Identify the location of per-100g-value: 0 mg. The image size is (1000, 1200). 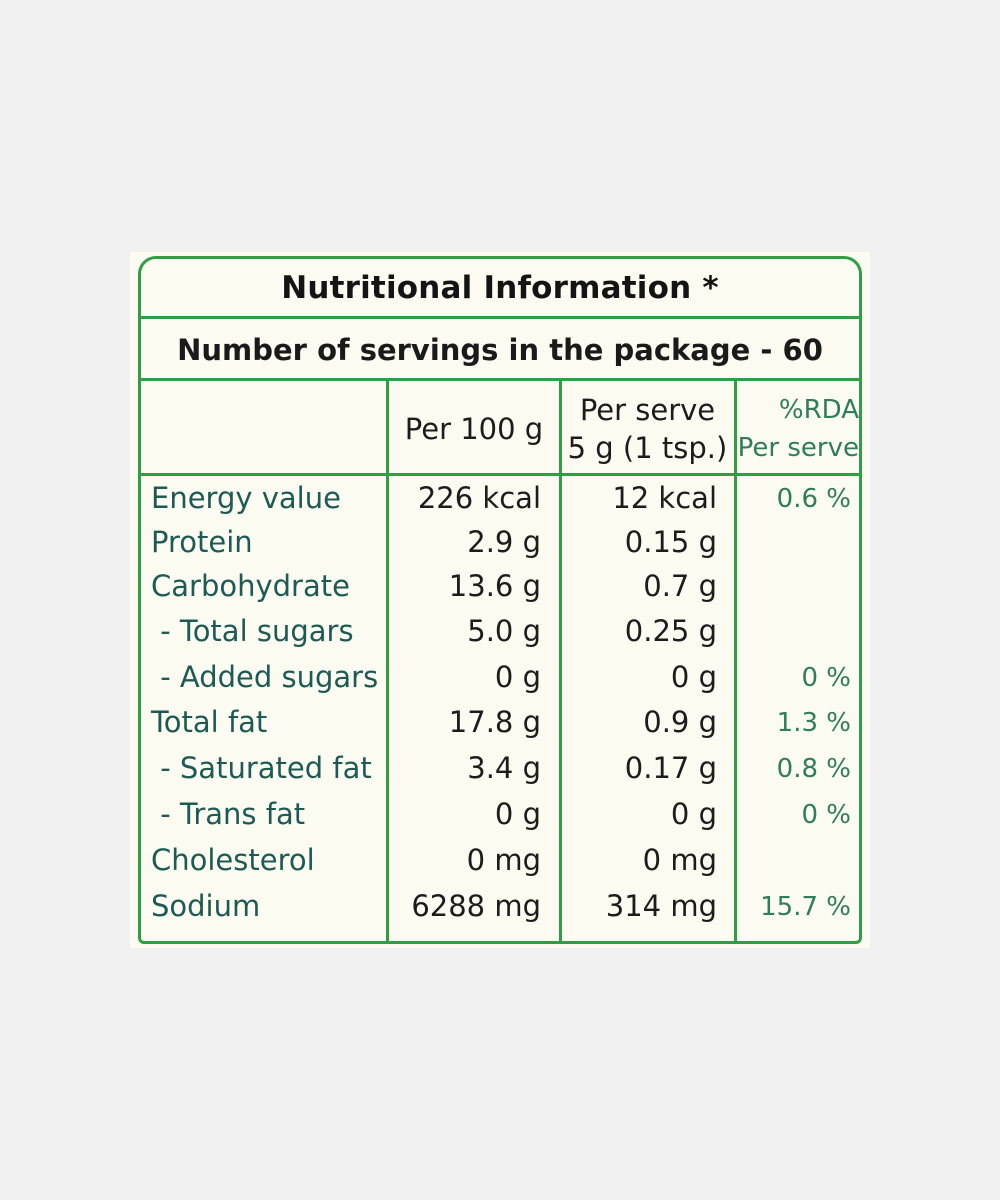
(503, 860).